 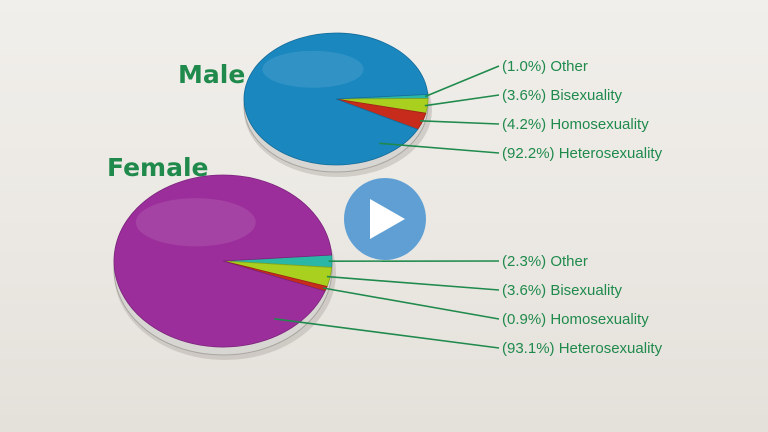 I want to click on play-button, so click(x=385, y=219).